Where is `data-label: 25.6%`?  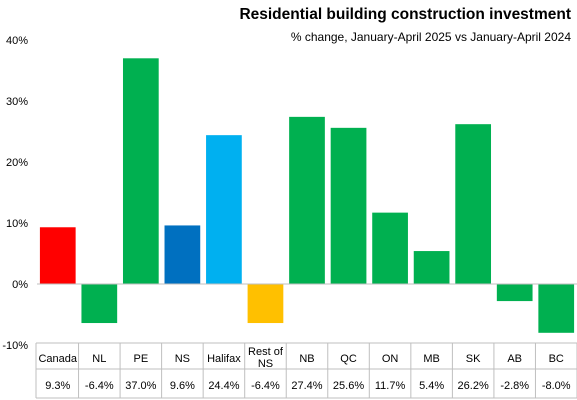
data-label: 25.6% is located at coordinates (348, 386).